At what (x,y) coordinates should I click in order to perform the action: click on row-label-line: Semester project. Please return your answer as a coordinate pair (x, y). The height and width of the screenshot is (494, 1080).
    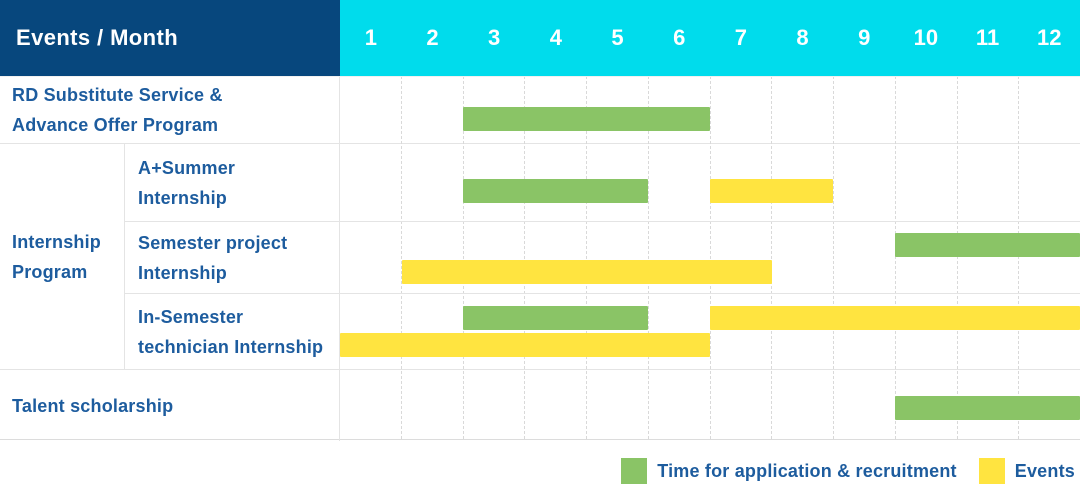
    Looking at the image, I should click on (213, 242).